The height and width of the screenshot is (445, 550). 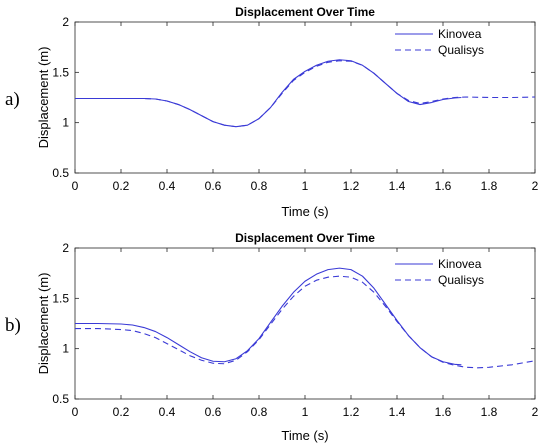 What do you see at coordinates (13, 325) in the screenshot?
I see `panel-label: b)` at bounding box center [13, 325].